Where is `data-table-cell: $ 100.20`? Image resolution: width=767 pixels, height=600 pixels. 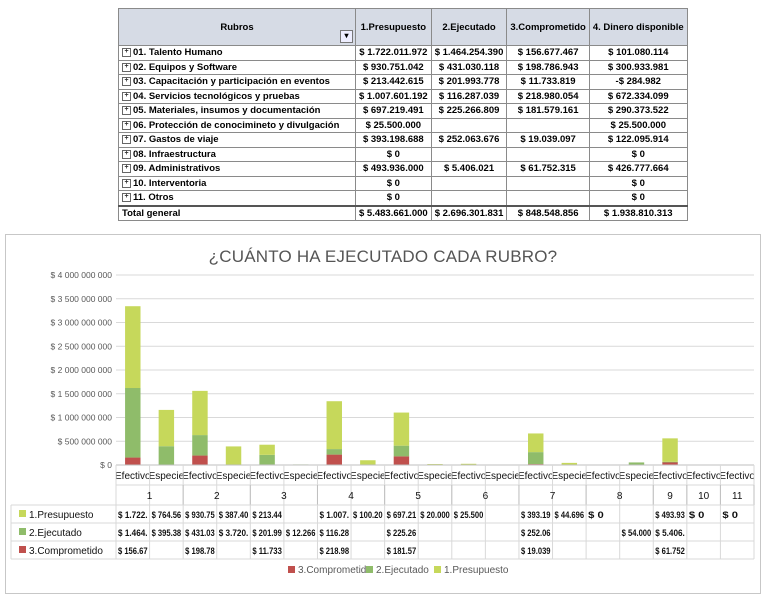
data-table-cell: $ 100.20 is located at coordinates (368, 515).